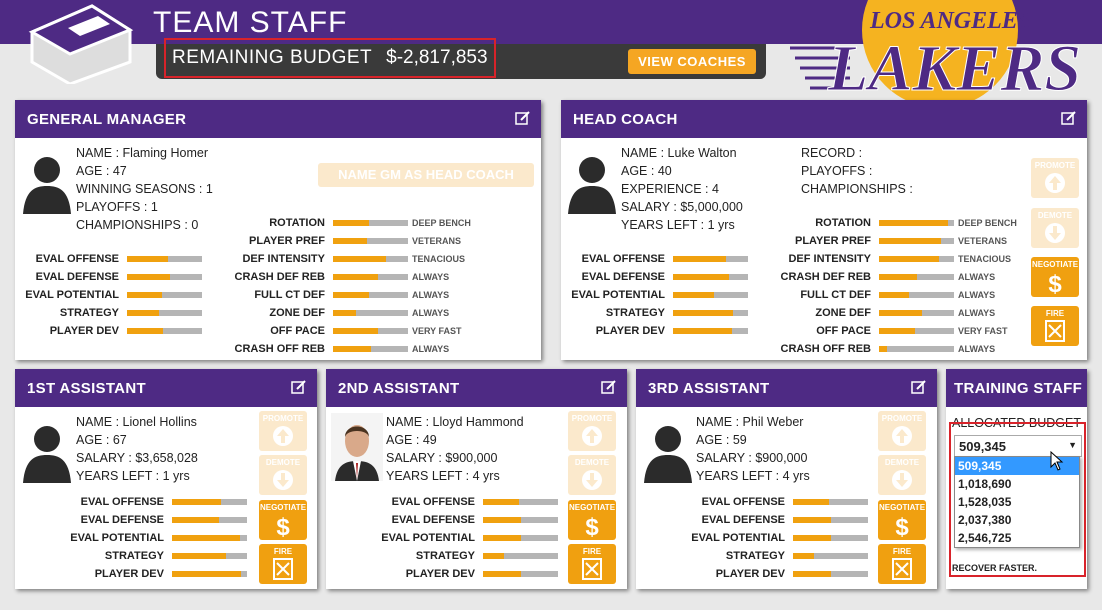 The height and width of the screenshot is (610, 1102). What do you see at coordinates (478, 422) in the screenshot?
I see `a2-name: Lloyd Hammond` at bounding box center [478, 422].